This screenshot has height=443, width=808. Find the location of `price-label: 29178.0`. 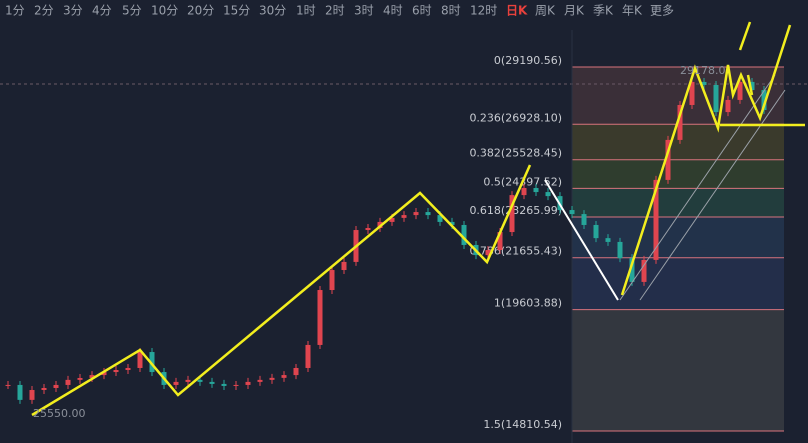

price-label: 29178.0 is located at coordinates (703, 70).